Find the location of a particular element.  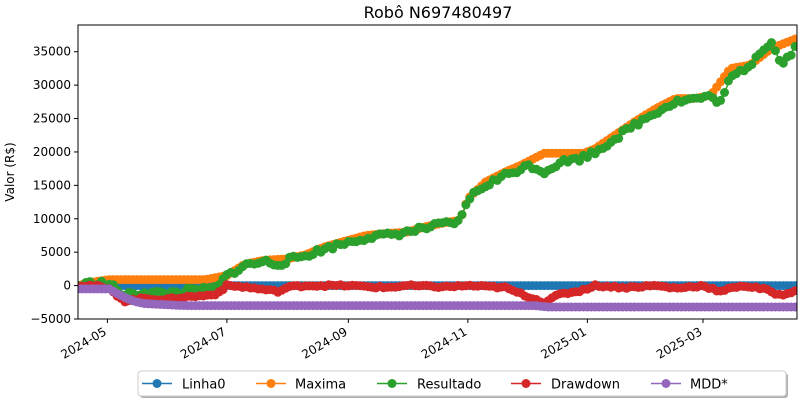

legend-box is located at coordinates (462, 383).